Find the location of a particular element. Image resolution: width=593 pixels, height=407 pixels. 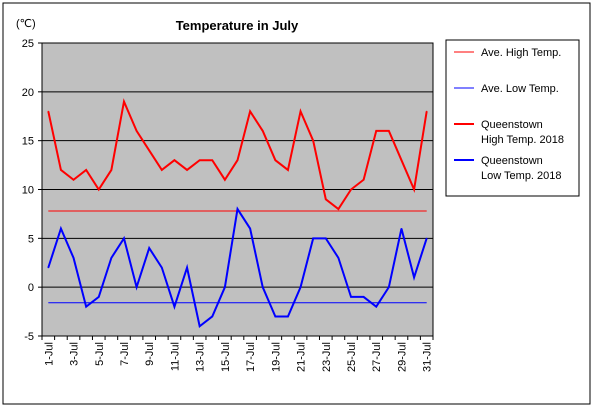

y-tick-label: 25 is located at coordinates (28, 44).